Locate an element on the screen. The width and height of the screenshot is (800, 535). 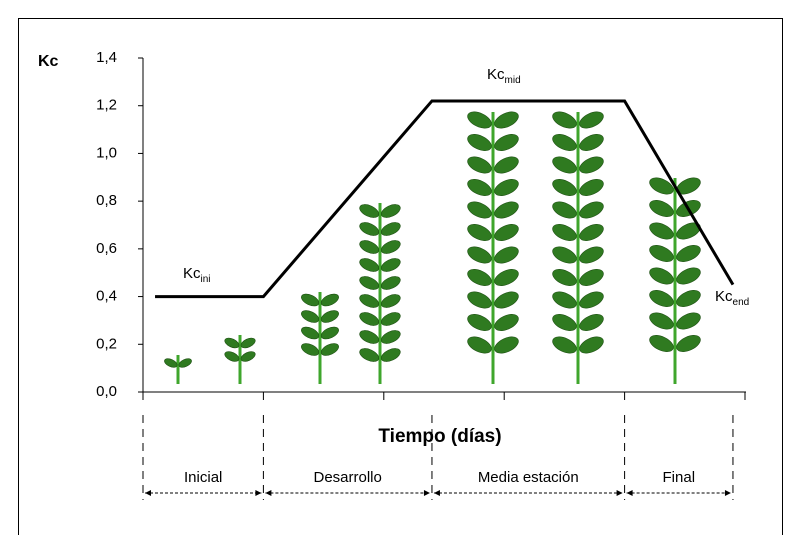
annotation-sub: mid is located at coordinates (513, 80).